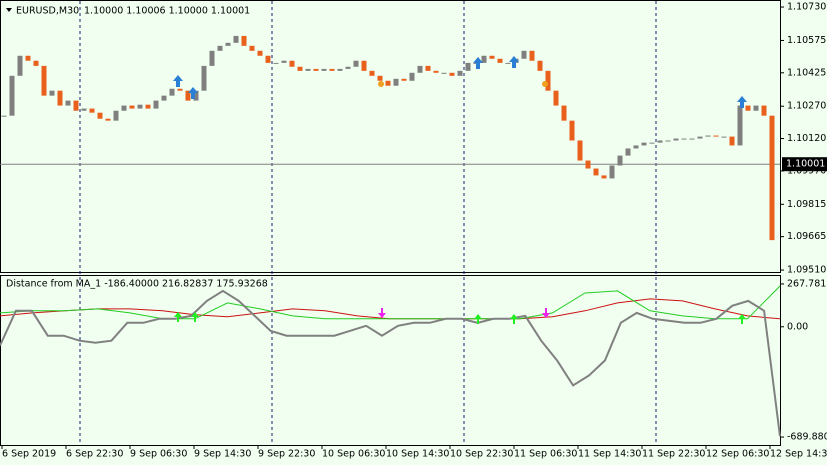 Image resolution: width=827 pixels, height=465 pixels. What do you see at coordinates (286, 454) in the screenshot?
I see `x-tick-label: 9 Sep 22:30` at bounding box center [286, 454].